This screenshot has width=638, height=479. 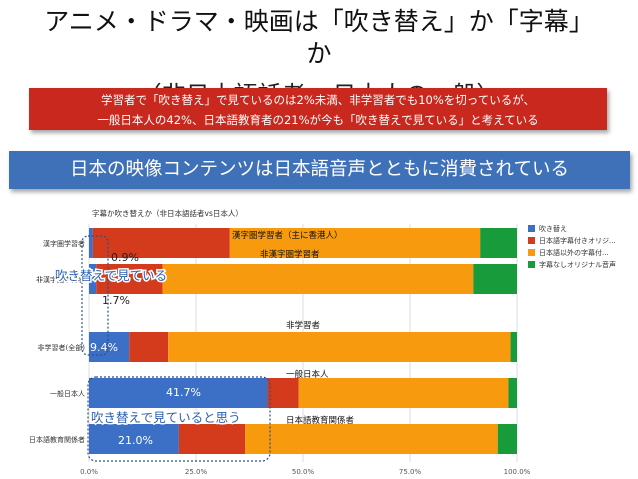 I want to click on headline-text: 日本の映像コンテンツは日本語音声とともに消費されている, so click(x=319, y=169).